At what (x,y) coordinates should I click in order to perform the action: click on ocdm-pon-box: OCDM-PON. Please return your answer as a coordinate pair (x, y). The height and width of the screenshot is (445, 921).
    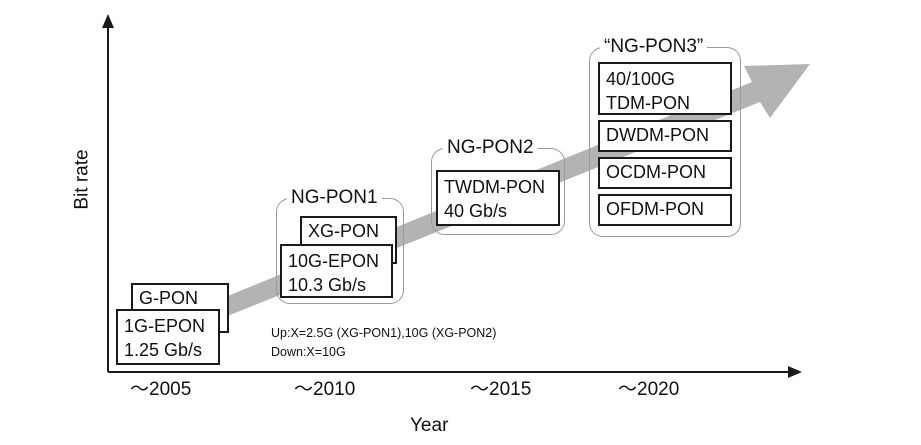
    Looking at the image, I should click on (665, 173).